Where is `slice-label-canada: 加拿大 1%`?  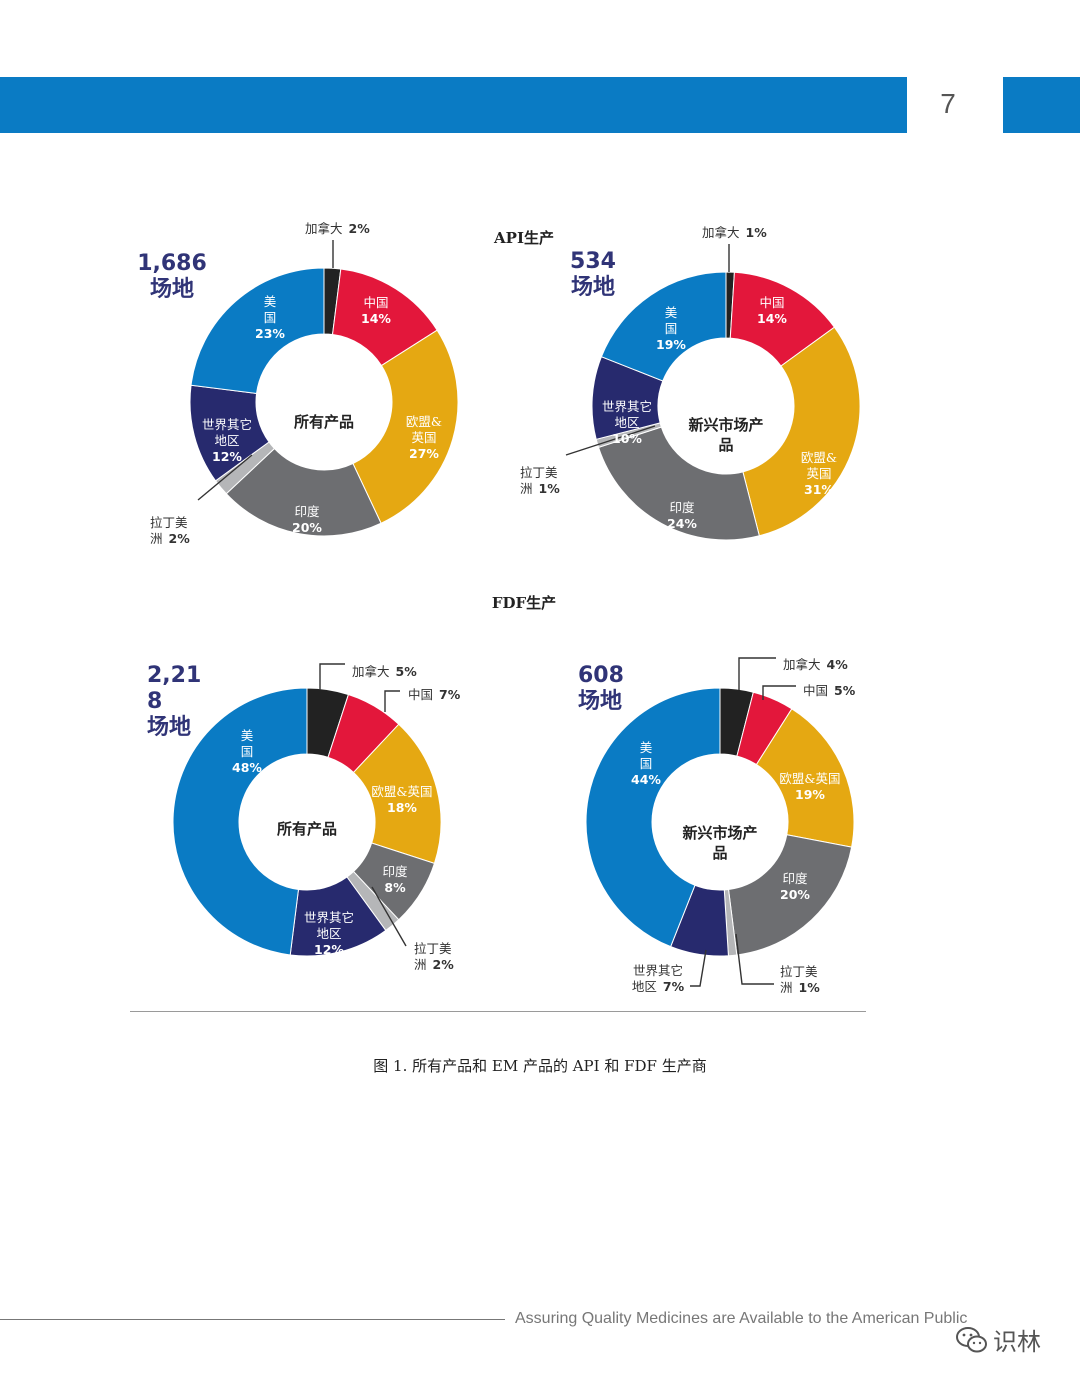
slice-label-canada: 加拿大 1% is located at coordinates (734, 232).